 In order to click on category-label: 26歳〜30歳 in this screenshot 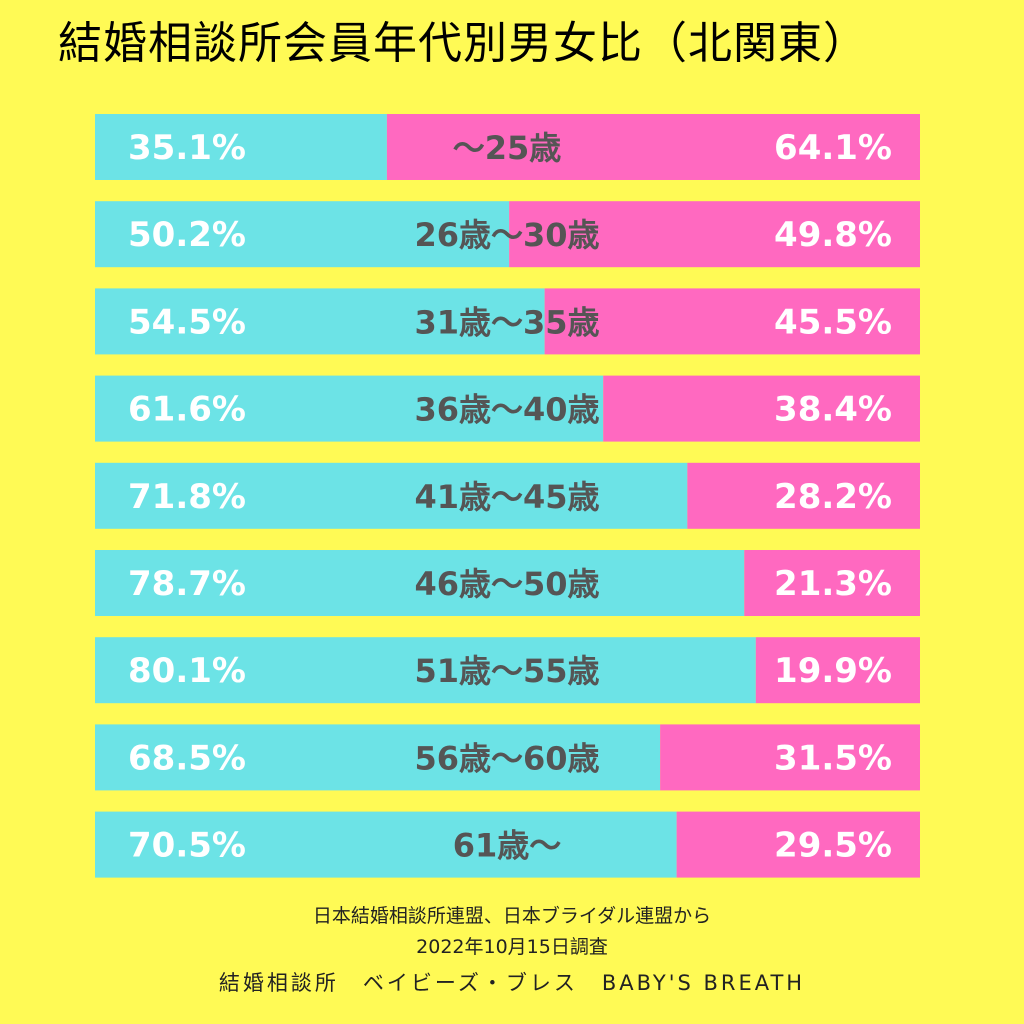, I will do `click(506, 235)`.